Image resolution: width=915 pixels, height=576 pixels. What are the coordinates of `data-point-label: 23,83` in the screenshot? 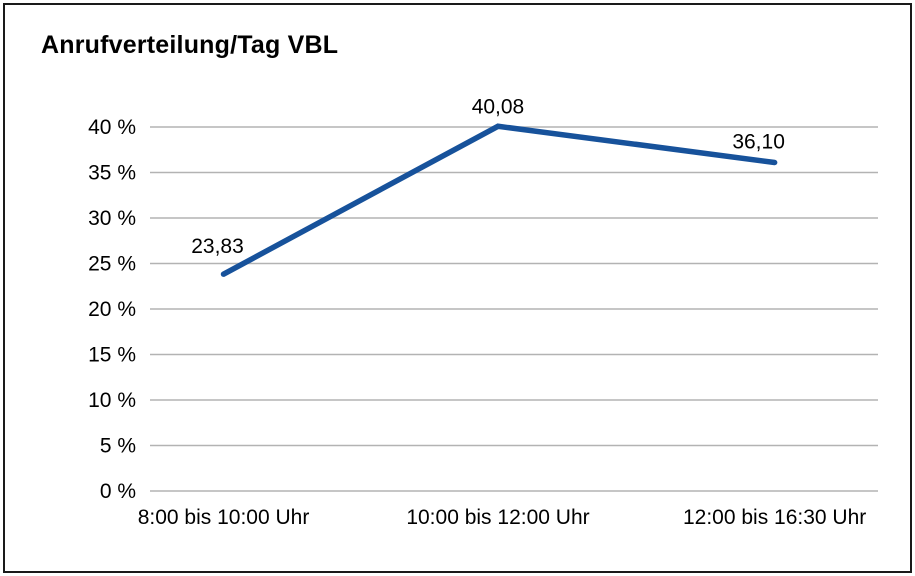 It's located at (217, 246).